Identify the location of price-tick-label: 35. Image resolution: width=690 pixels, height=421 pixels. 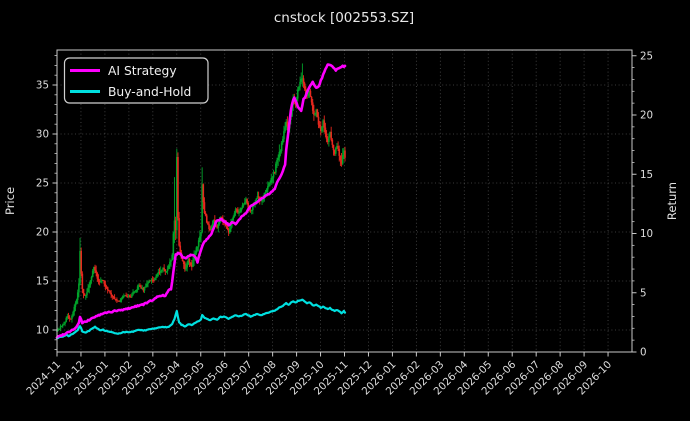
(42, 86).